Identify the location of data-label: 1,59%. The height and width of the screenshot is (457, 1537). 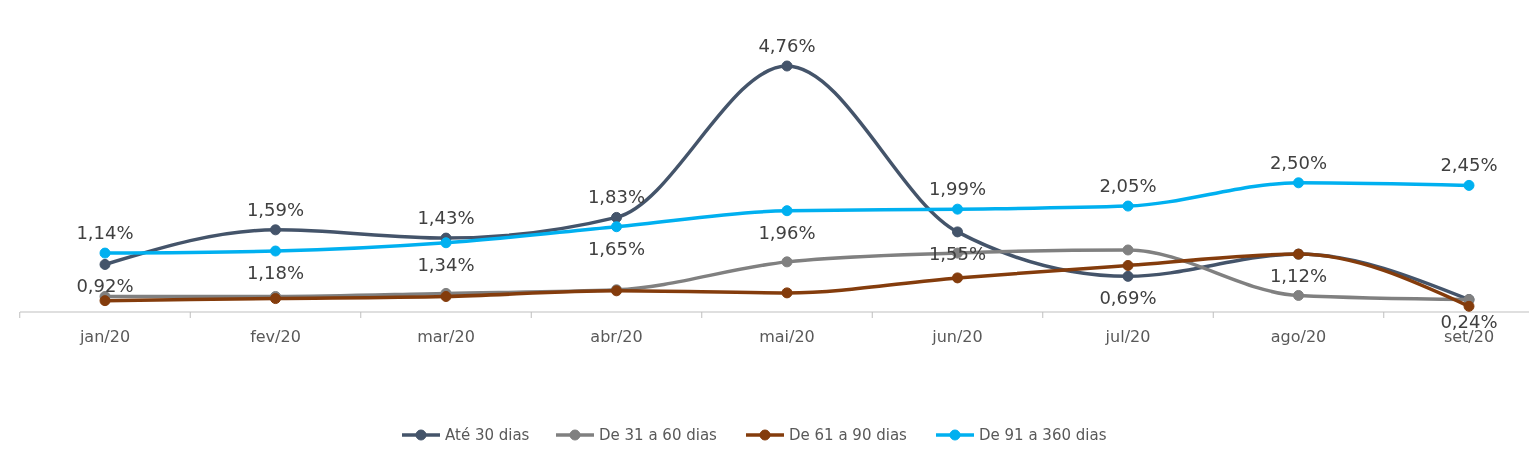
(275, 209).